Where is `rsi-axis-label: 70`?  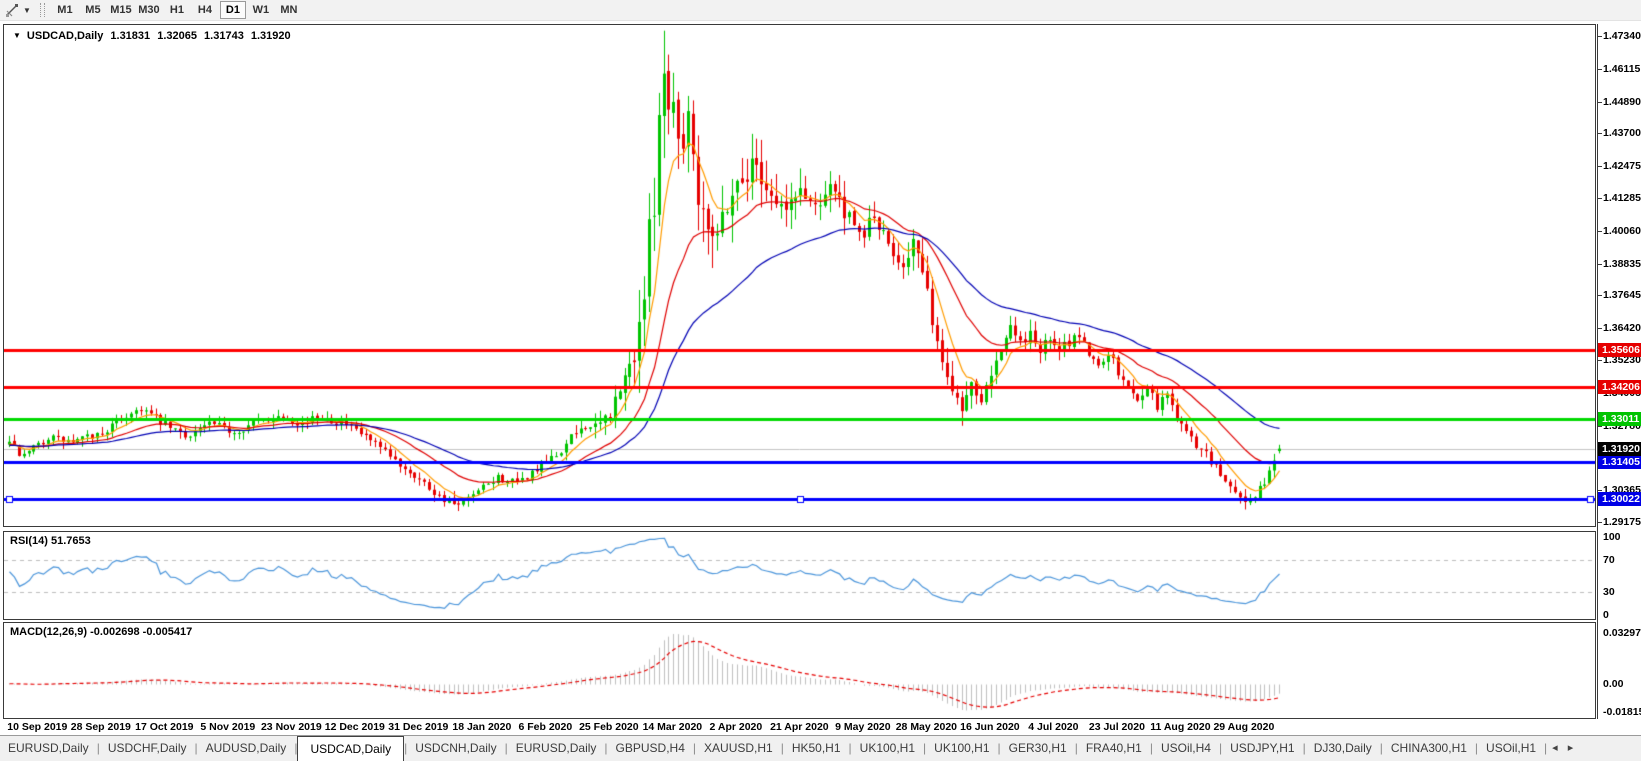
rsi-axis-label: 70 is located at coordinates (1609, 560).